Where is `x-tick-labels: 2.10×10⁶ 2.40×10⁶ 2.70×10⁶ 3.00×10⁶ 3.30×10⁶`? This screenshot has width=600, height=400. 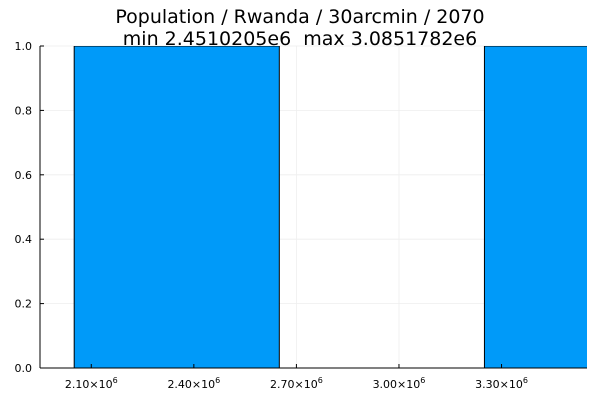
x-tick-labels: 2.10×10⁶ 2.40×10⁶ 2.70×10⁶ 3.00×10⁶ 3.30×10⁶ is located at coordinates (296, 383).